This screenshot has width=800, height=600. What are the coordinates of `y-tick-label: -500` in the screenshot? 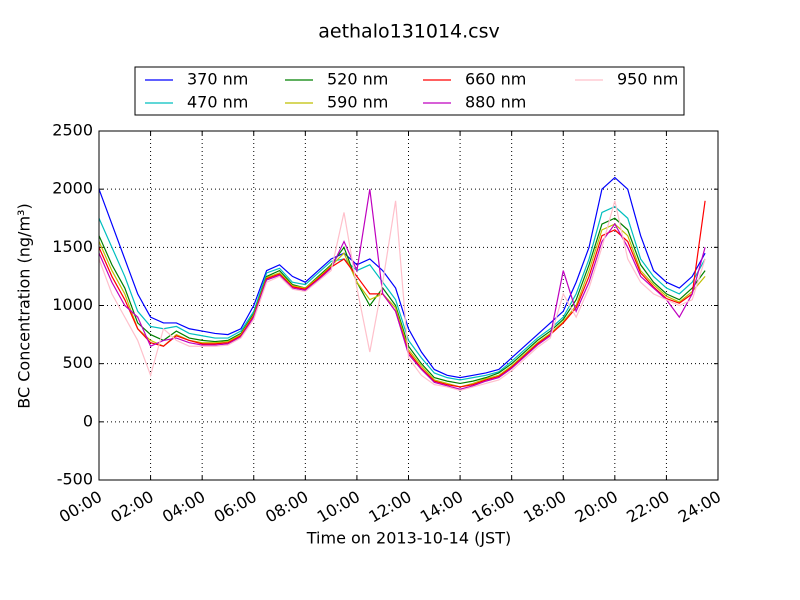 It's located at (75, 479).